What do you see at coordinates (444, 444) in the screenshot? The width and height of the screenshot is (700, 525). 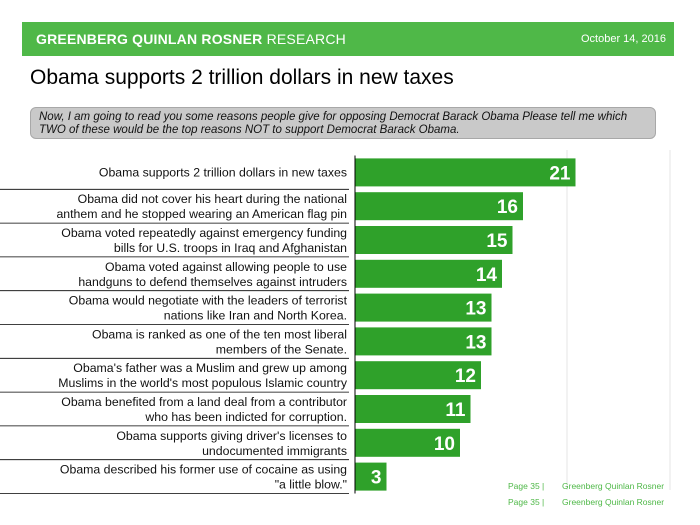 I see `bar-value-label: 10` at bounding box center [444, 444].